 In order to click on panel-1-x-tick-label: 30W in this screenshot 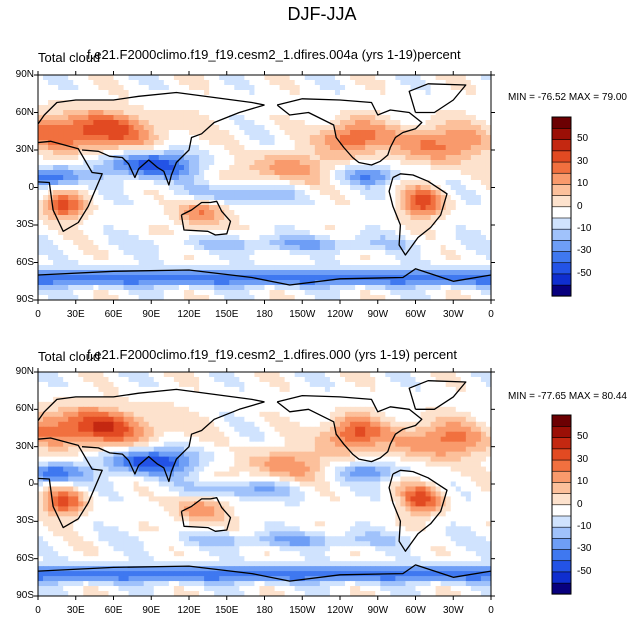, I will do `click(453, 314)`.